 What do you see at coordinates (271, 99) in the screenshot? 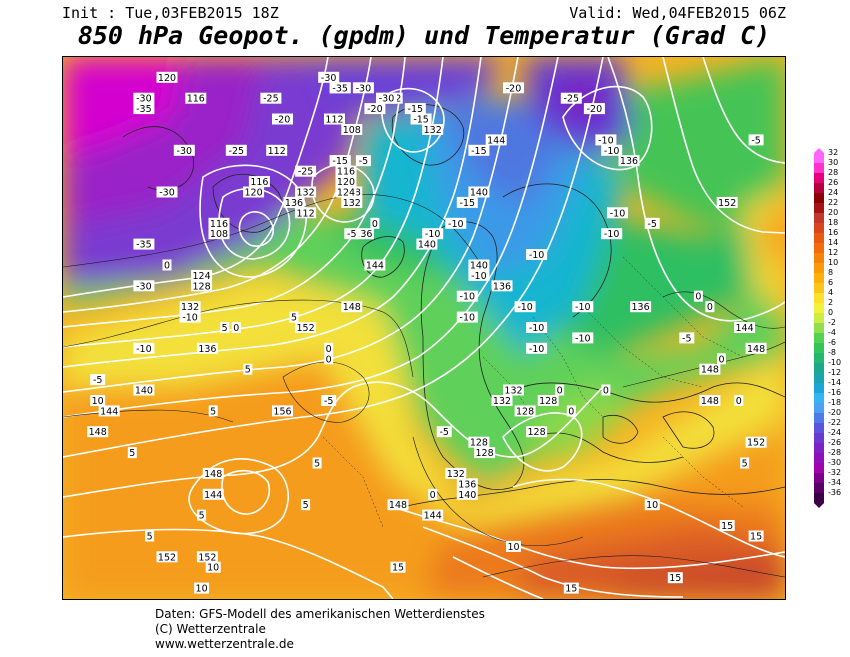
I see `temperature-label-text: -25` at bounding box center [271, 99].